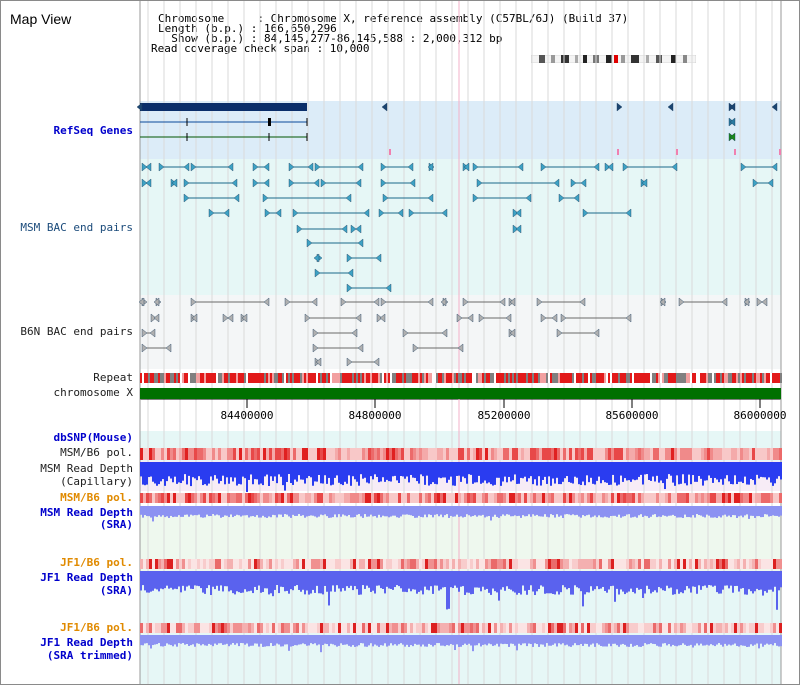 The height and width of the screenshot is (685, 800). I want to click on dbsnp-label: dbSNP(Mouse), so click(93, 437).